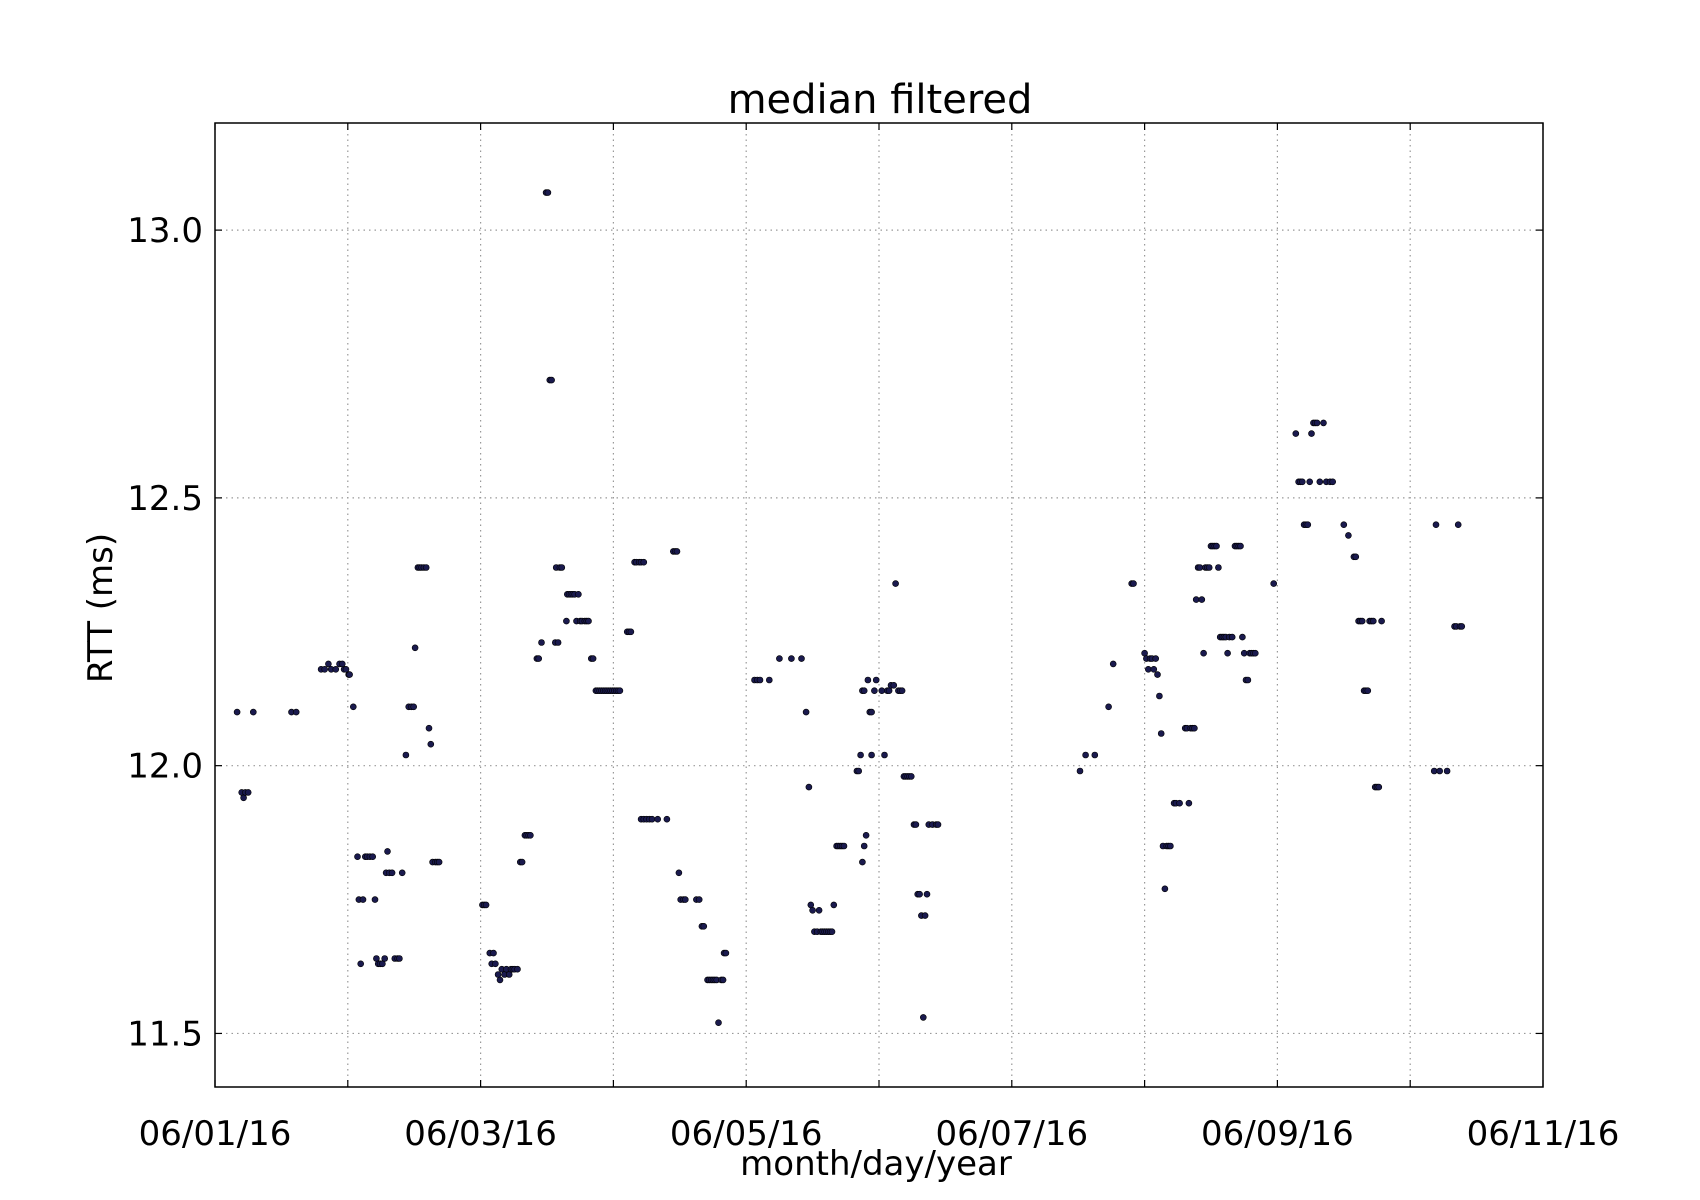 Image resolution: width=1700 pixels, height=1200 pixels. Describe the element at coordinates (165, 231) in the screenshot. I see `y-tick-label: 13.0` at that location.